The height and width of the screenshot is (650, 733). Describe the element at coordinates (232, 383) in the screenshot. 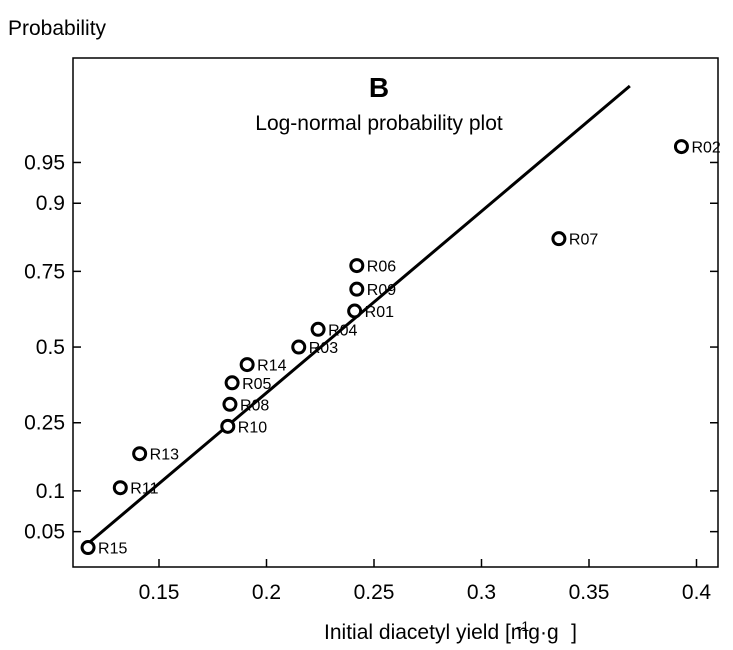

I see `data-point-r05` at that location.